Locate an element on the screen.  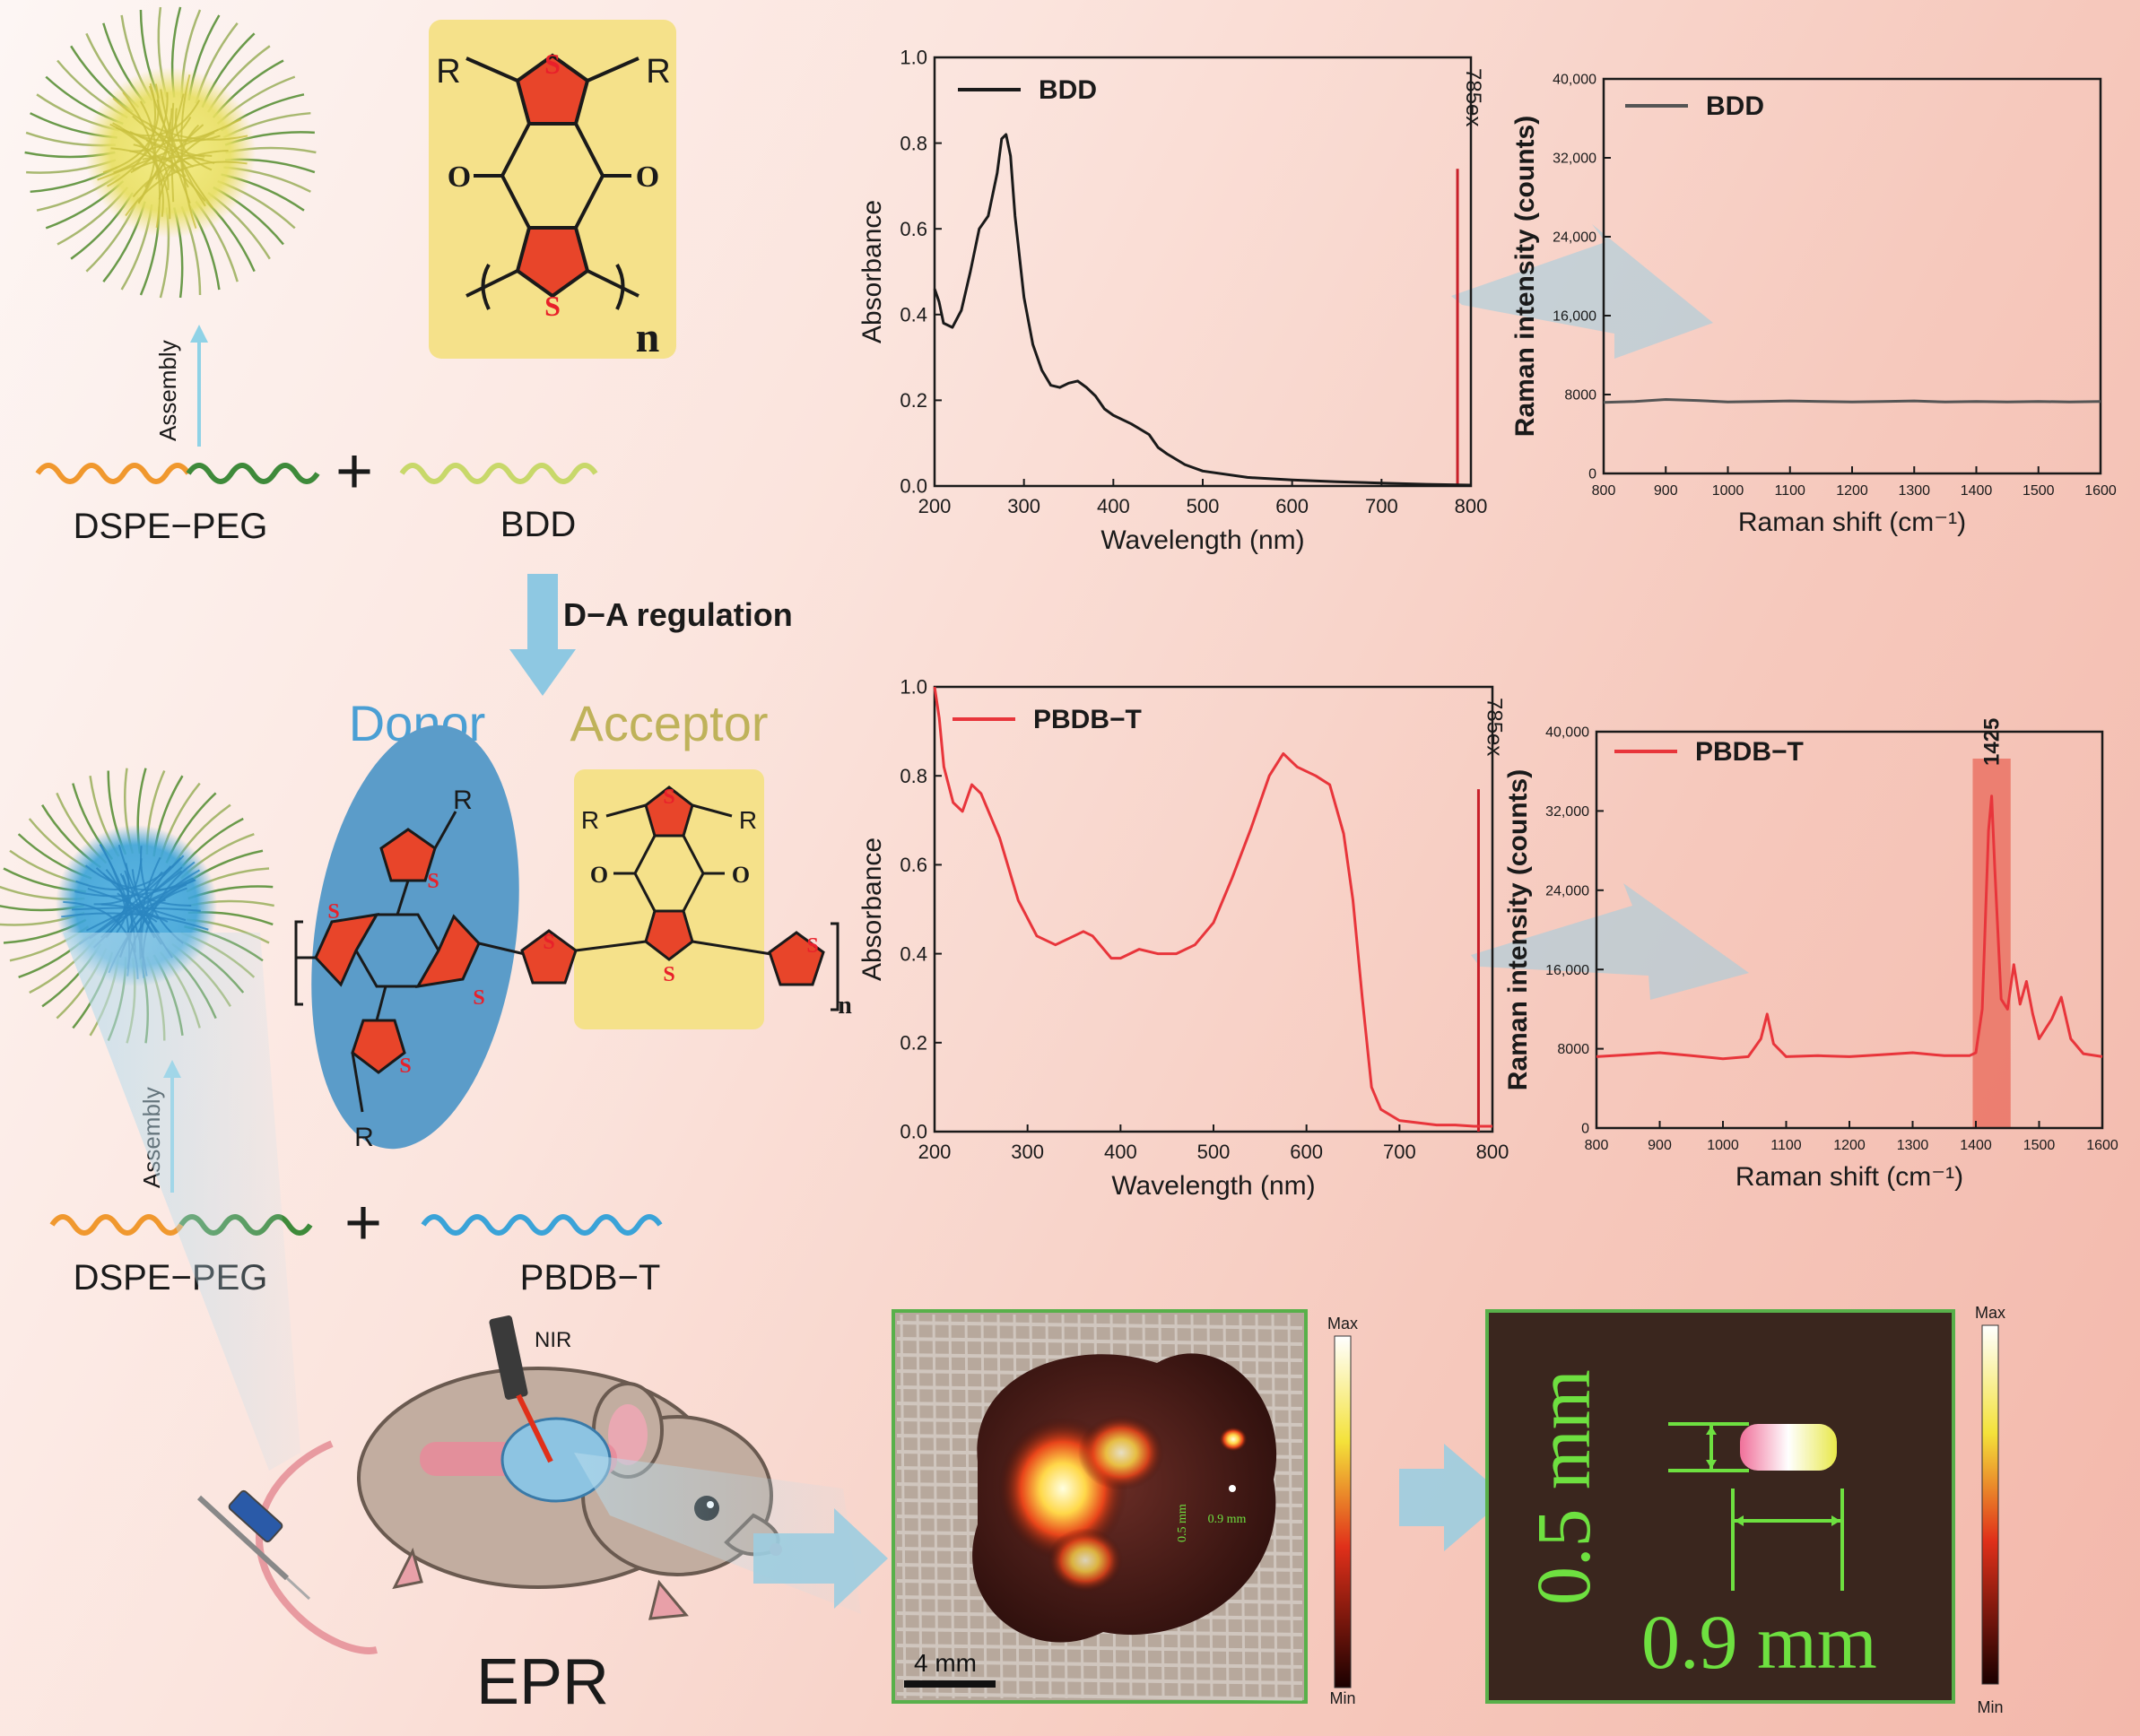
big-scale-0-5: 0.5 mm is located at coordinates (1563, 1487).